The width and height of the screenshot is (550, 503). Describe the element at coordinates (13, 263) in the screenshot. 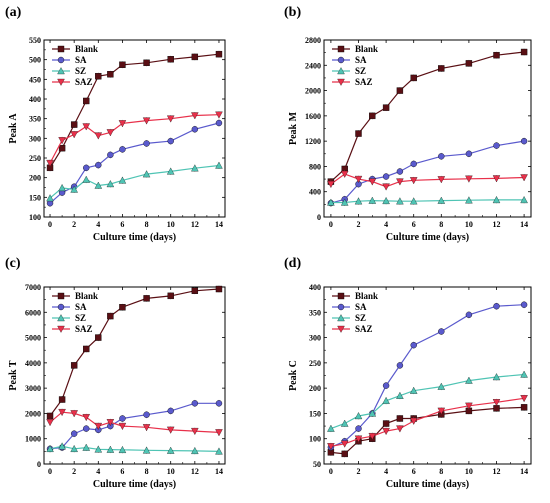

I see `panel-label: (c)` at that location.